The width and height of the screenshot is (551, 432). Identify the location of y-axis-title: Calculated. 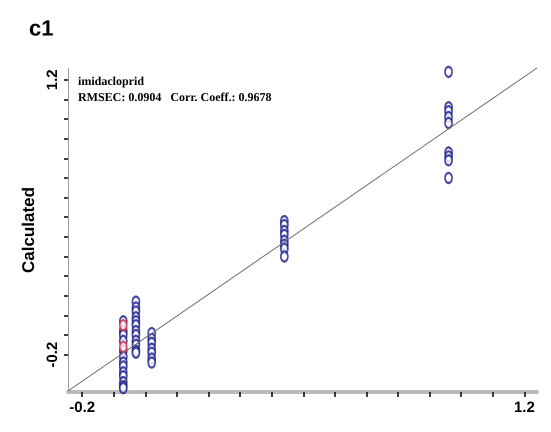
(28, 230).